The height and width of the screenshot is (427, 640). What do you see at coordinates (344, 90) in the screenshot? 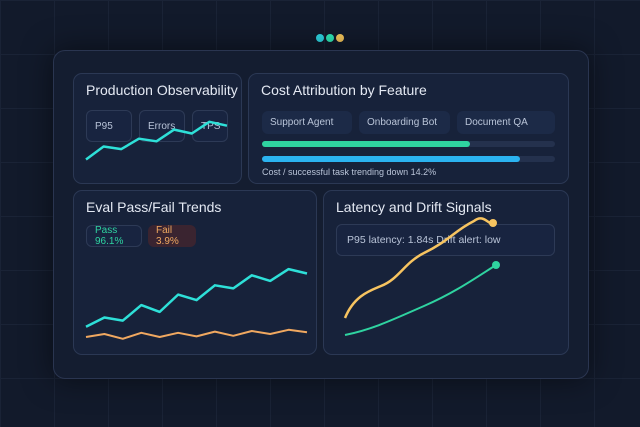
I see `panel-title: Cost Attribution by Feature` at bounding box center [344, 90].